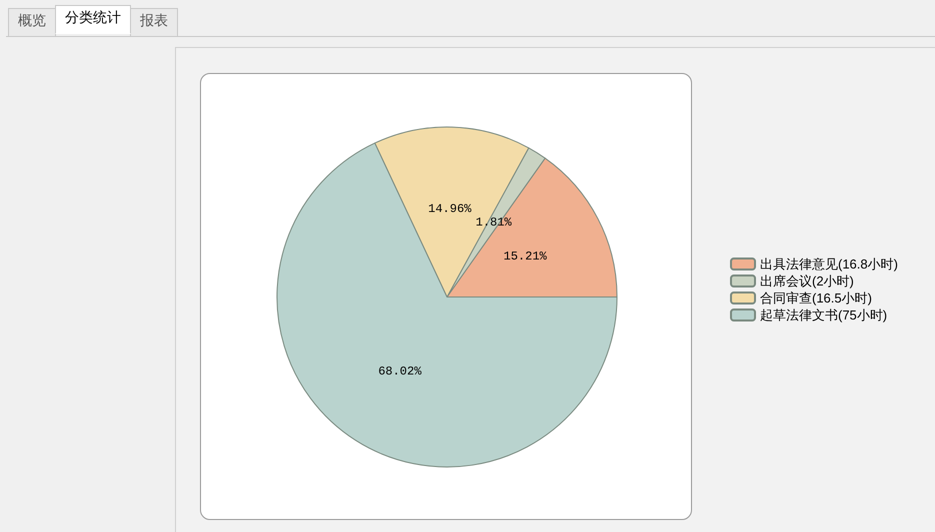  Describe the element at coordinates (450, 209) in the screenshot. I see `data-label: 14.96%` at that location.